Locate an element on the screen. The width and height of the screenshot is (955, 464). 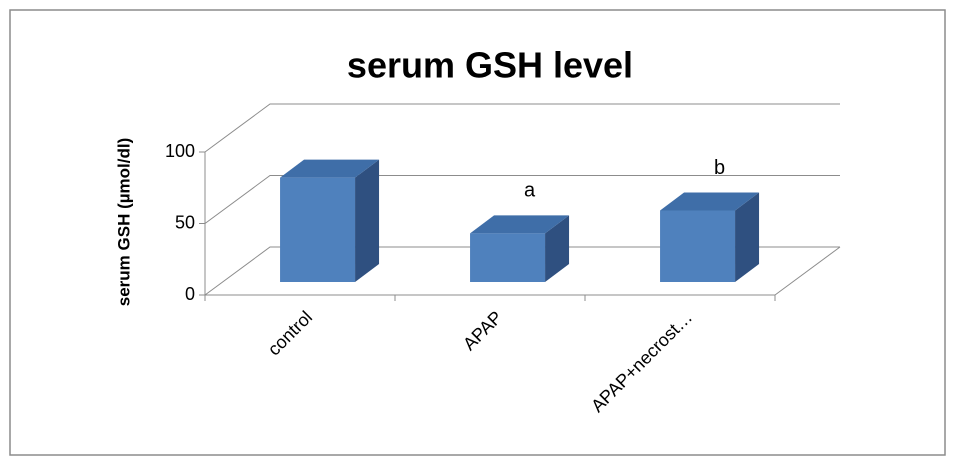
y-tick-label: 50 is located at coordinates (185, 222).